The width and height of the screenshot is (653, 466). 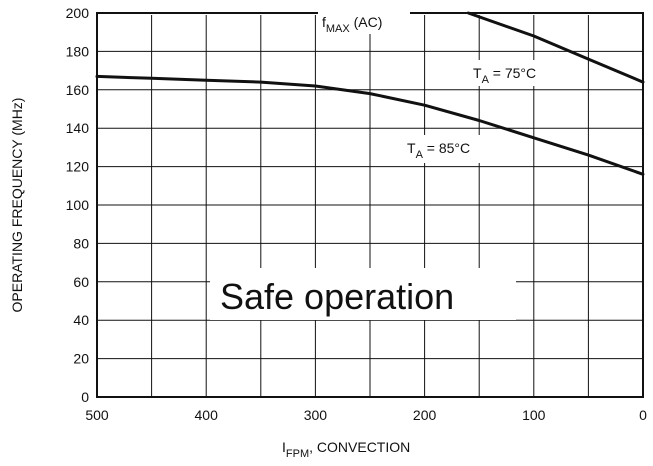 I want to click on x-tick-label: 400, so click(x=207, y=415).